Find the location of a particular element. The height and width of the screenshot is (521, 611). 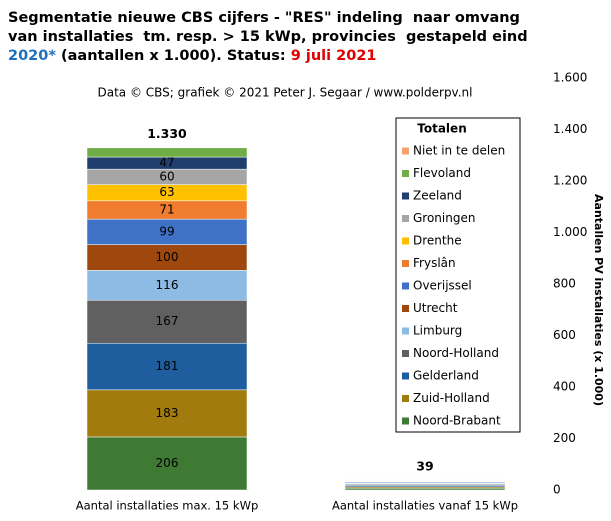

legend-label: Limburg is located at coordinates (437, 331).